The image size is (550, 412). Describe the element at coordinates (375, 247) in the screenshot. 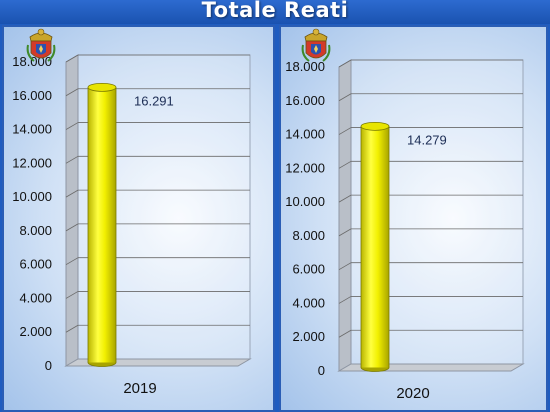

I see `bar-2020` at that location.